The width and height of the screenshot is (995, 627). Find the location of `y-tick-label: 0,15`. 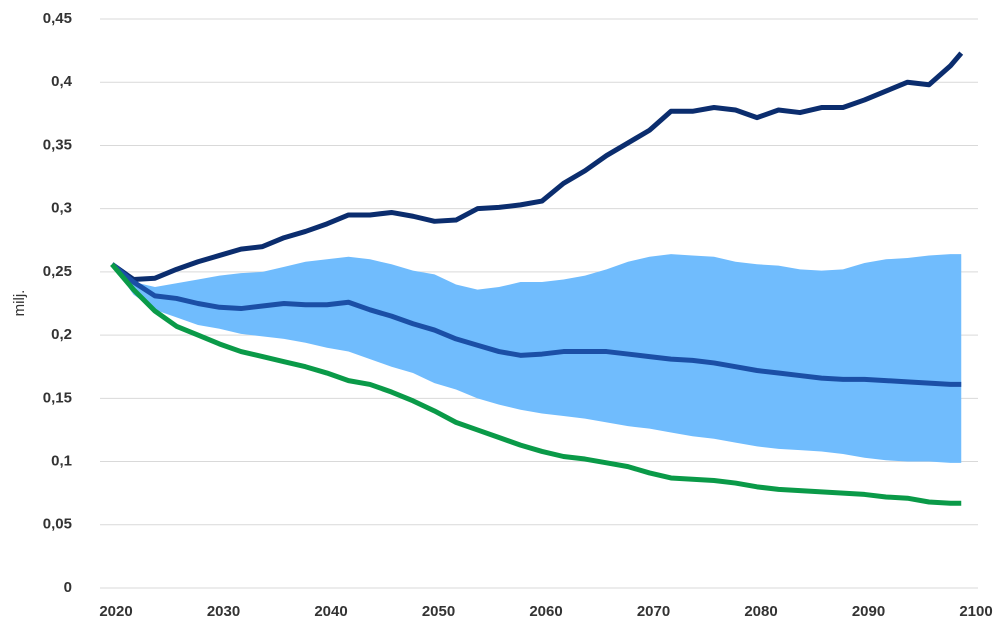

y-tick-label: 0,15 is located at coordinates (57, 397).